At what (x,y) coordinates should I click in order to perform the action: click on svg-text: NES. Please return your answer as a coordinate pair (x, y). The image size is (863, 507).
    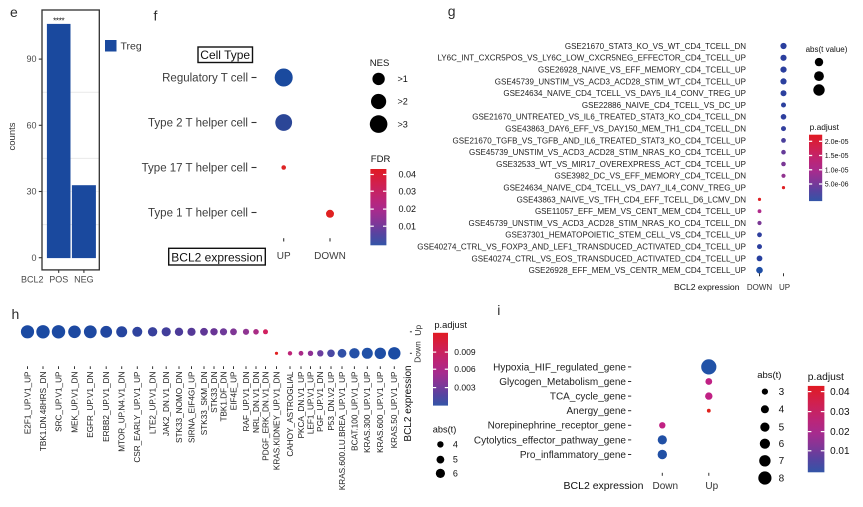
    Looking at the image, I should click on (380, 63).